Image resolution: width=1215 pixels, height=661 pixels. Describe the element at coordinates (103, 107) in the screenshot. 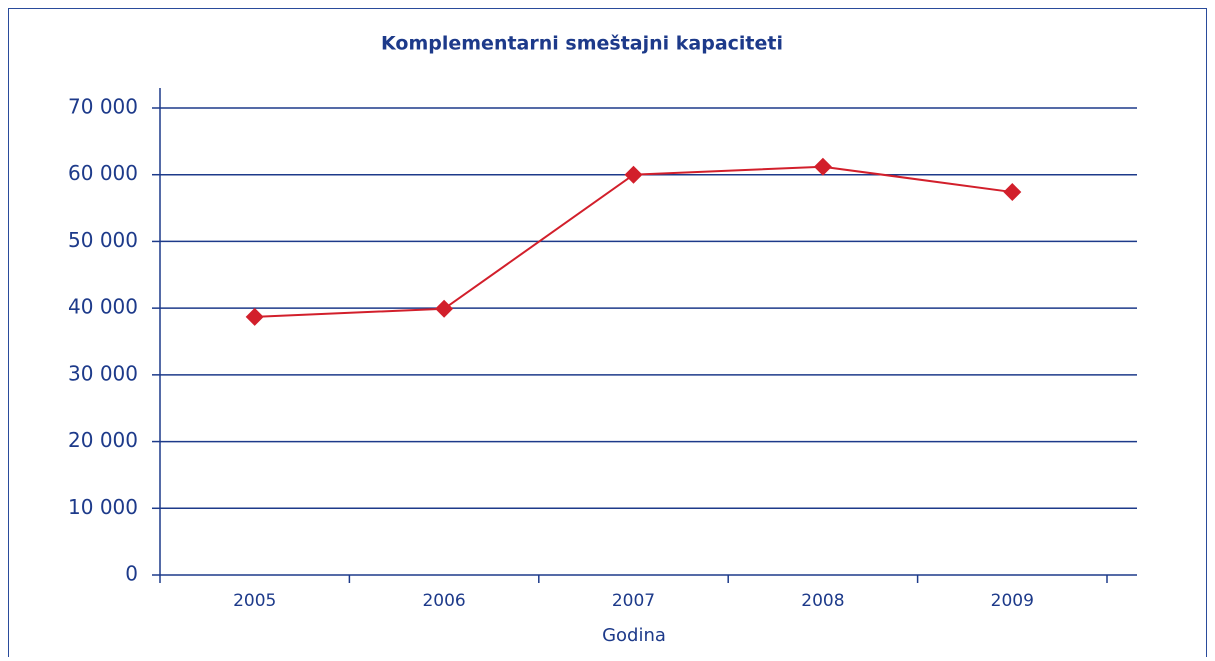

I see `y-tick-label: 70 000` at that location.